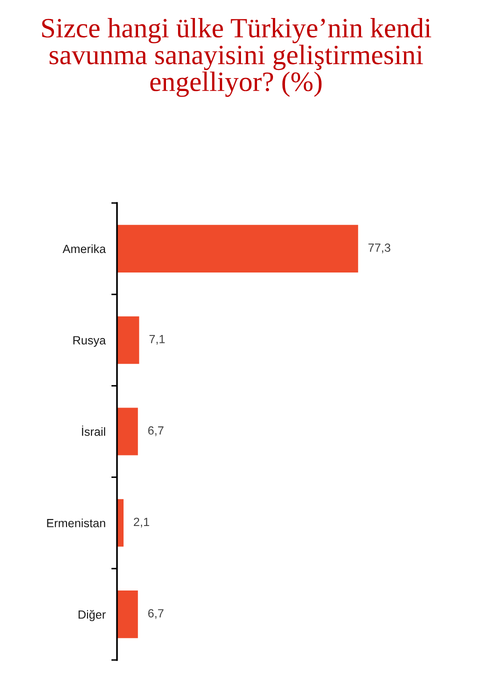 The width and height of the screenshot is (486, 694). I want to click on y-tick-label: Amerika, so click(84, 249).